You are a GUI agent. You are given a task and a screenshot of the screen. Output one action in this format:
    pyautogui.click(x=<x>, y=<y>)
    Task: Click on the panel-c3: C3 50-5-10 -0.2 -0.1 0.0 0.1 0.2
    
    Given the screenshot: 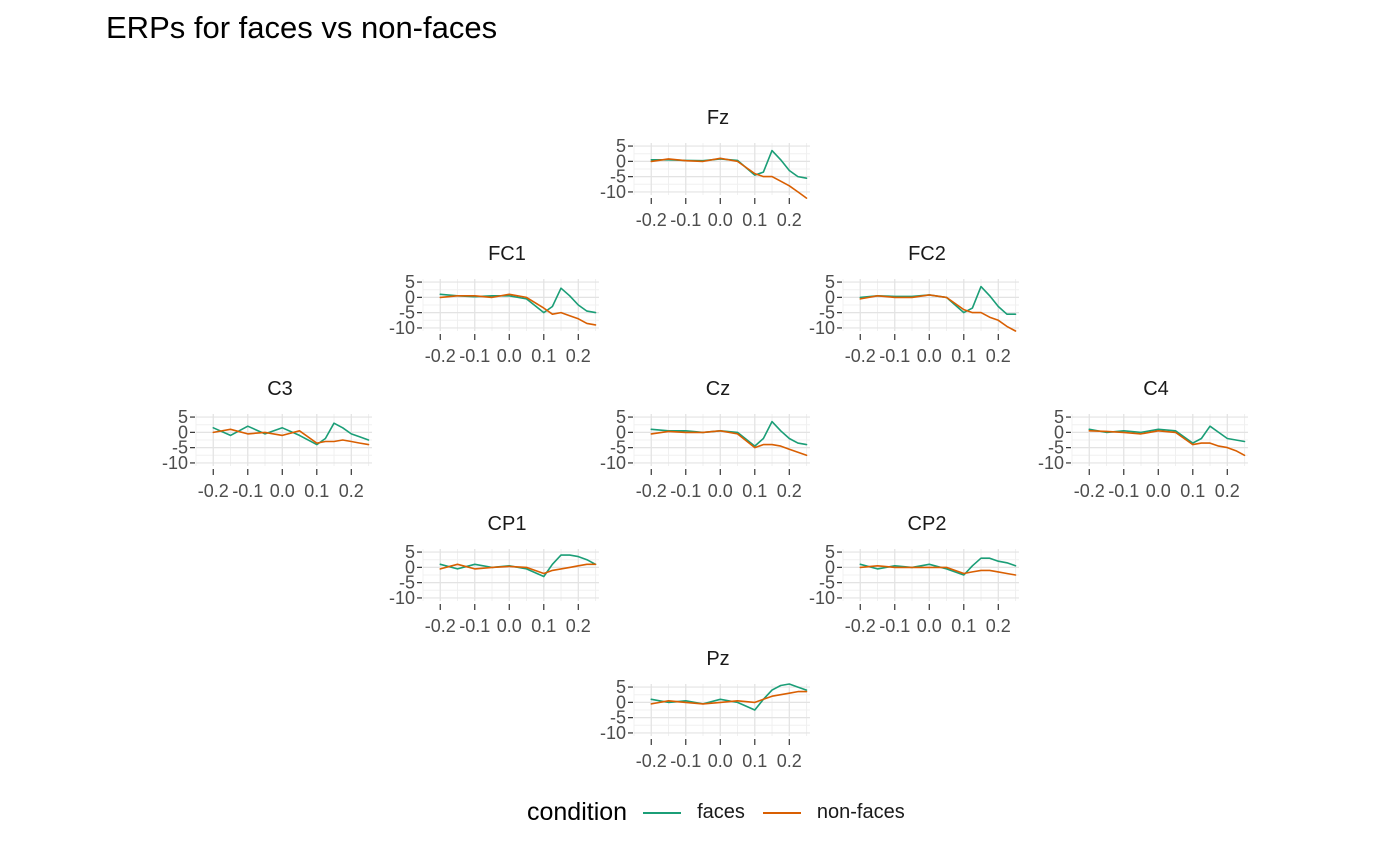 What is the action you would take?
    pyautogui.click(x=267, y=439)
    